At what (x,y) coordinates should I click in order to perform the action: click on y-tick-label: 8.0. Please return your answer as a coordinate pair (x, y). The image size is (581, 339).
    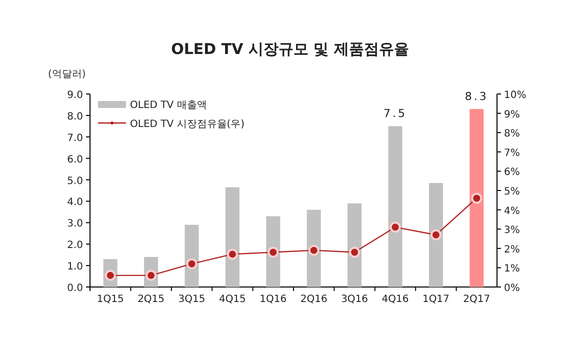
    Looking at the image, I should click on (75, 116).